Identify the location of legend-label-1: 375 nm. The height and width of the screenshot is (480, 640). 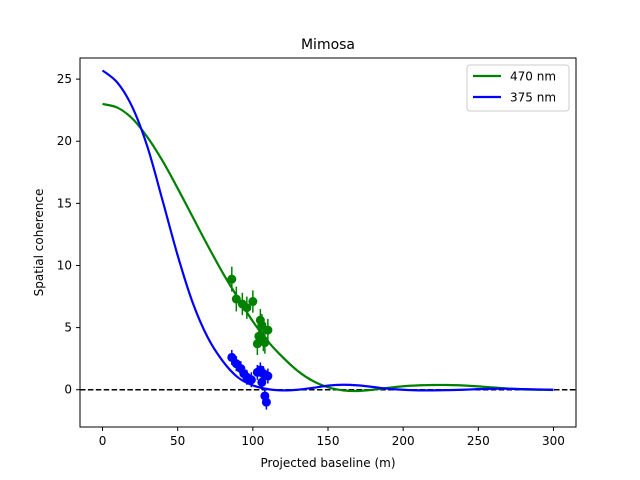
(533, 98).